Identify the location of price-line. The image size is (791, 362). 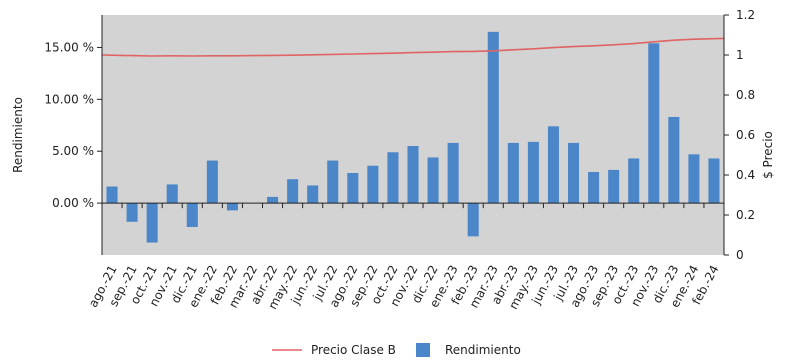
(413, 47).